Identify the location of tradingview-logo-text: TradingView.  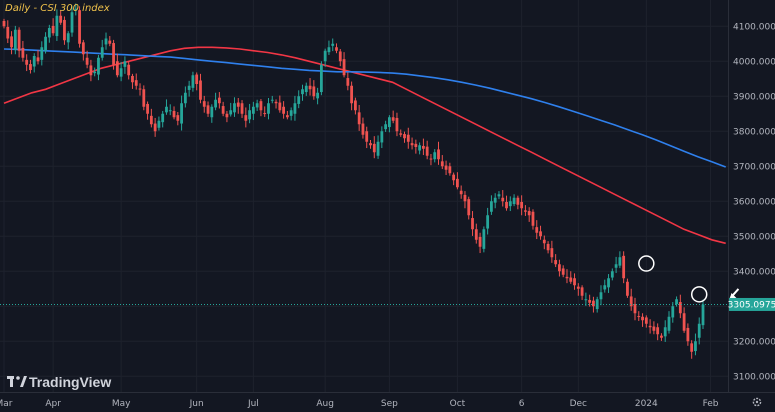
(70, 382).